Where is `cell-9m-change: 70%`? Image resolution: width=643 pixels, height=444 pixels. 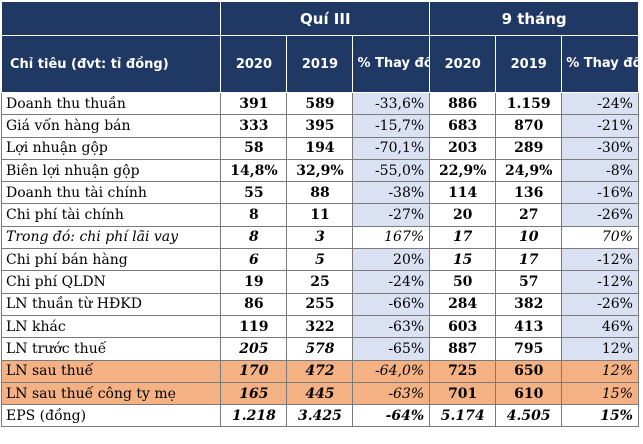 cell-9m-change: 70% is located at coordinates (600, 237).